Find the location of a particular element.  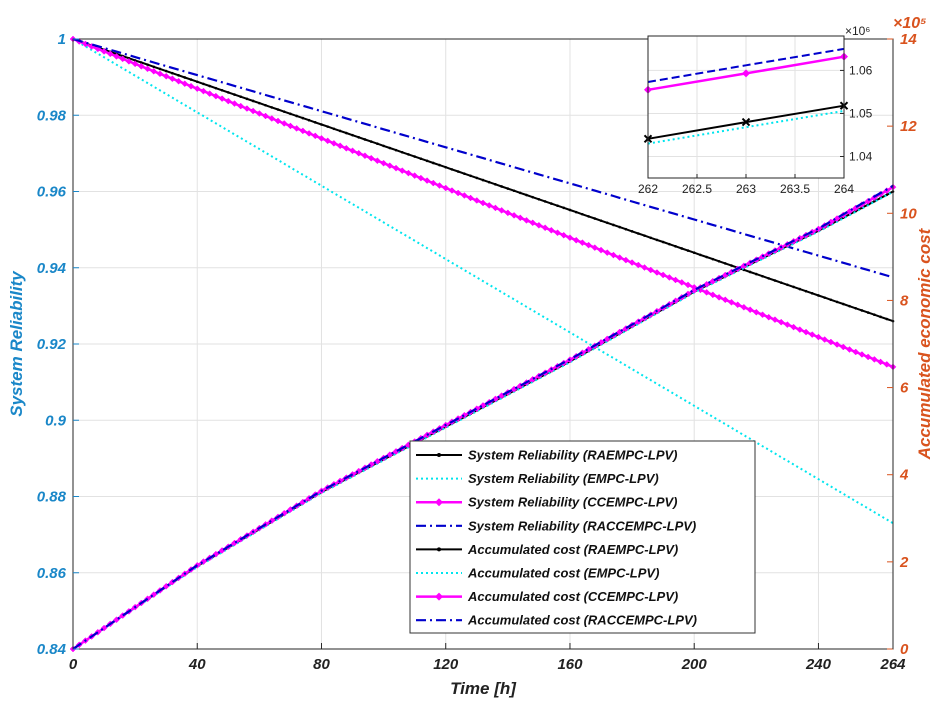

legend-entry: Accumulated cost (CCEMPC-LPV) is located at coordinates (547, 596).